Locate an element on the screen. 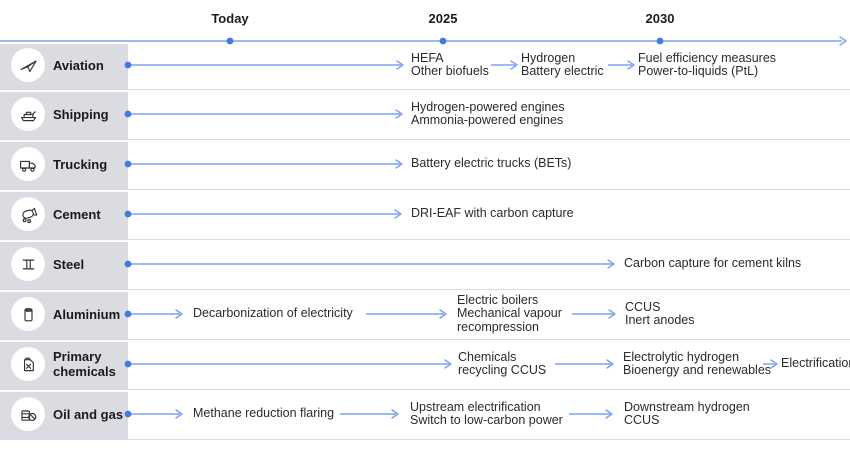 The height and width of the screenshot is (455, 850). technology-label-line: recompression is located at coordinates (498, 326).